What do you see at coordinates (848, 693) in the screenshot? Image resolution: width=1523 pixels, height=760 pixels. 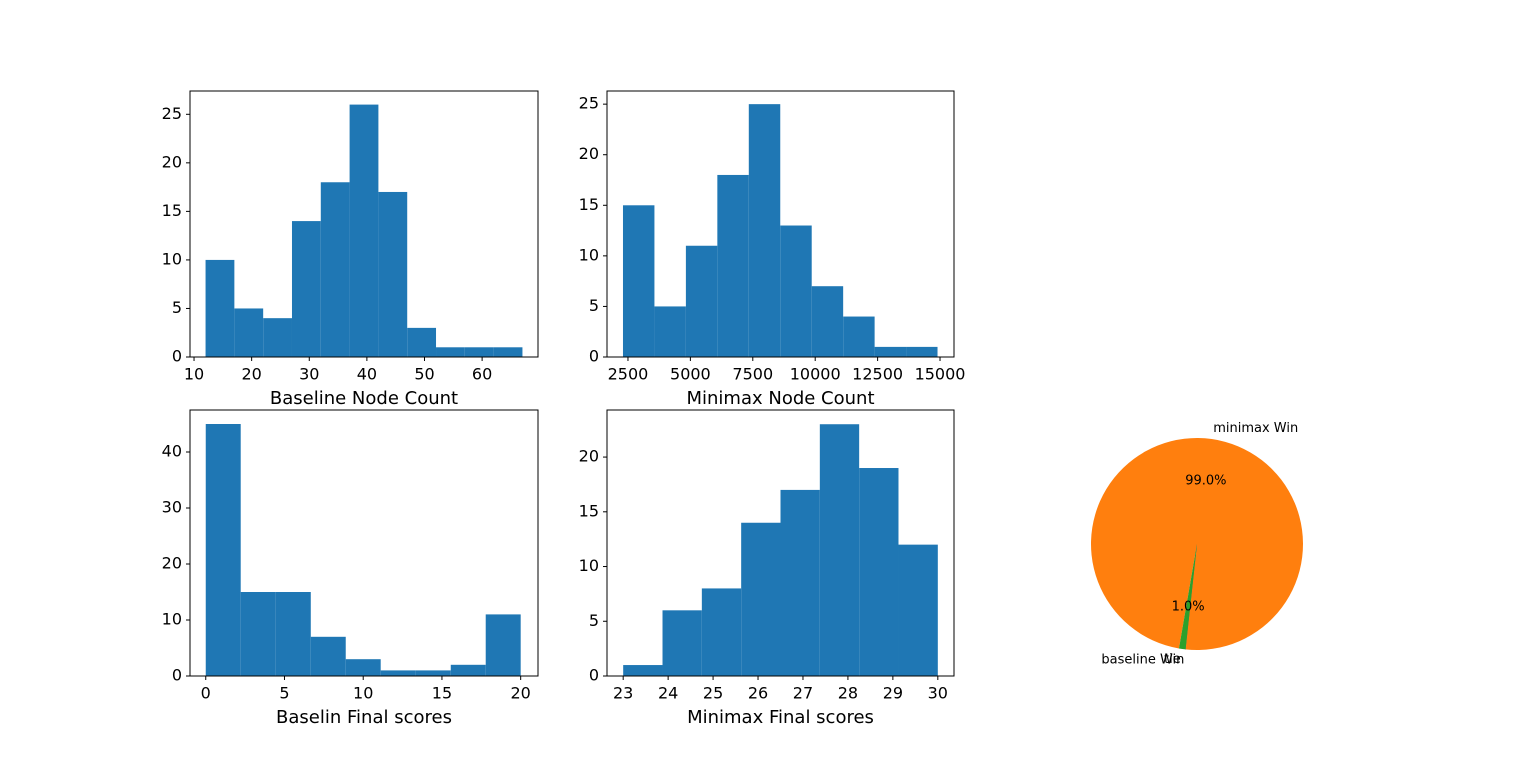 I see `x-tick-label: 28` at bounding box center [848, 693].